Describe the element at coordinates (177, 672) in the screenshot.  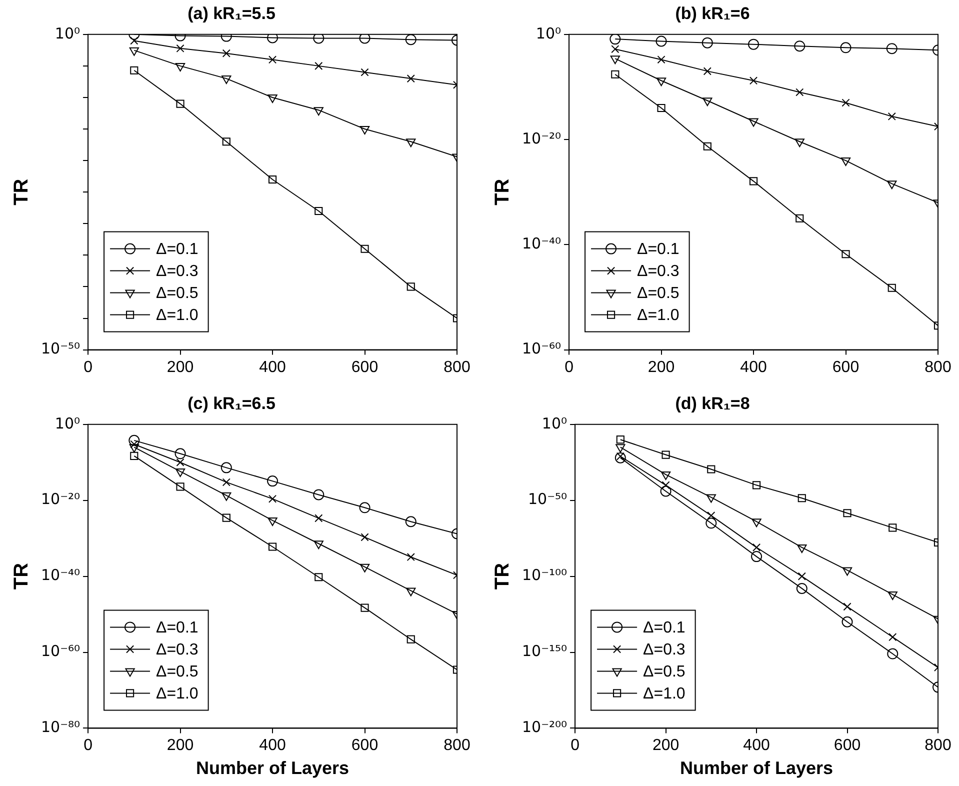
I see `legend-label: Δ=0.5` at that location.